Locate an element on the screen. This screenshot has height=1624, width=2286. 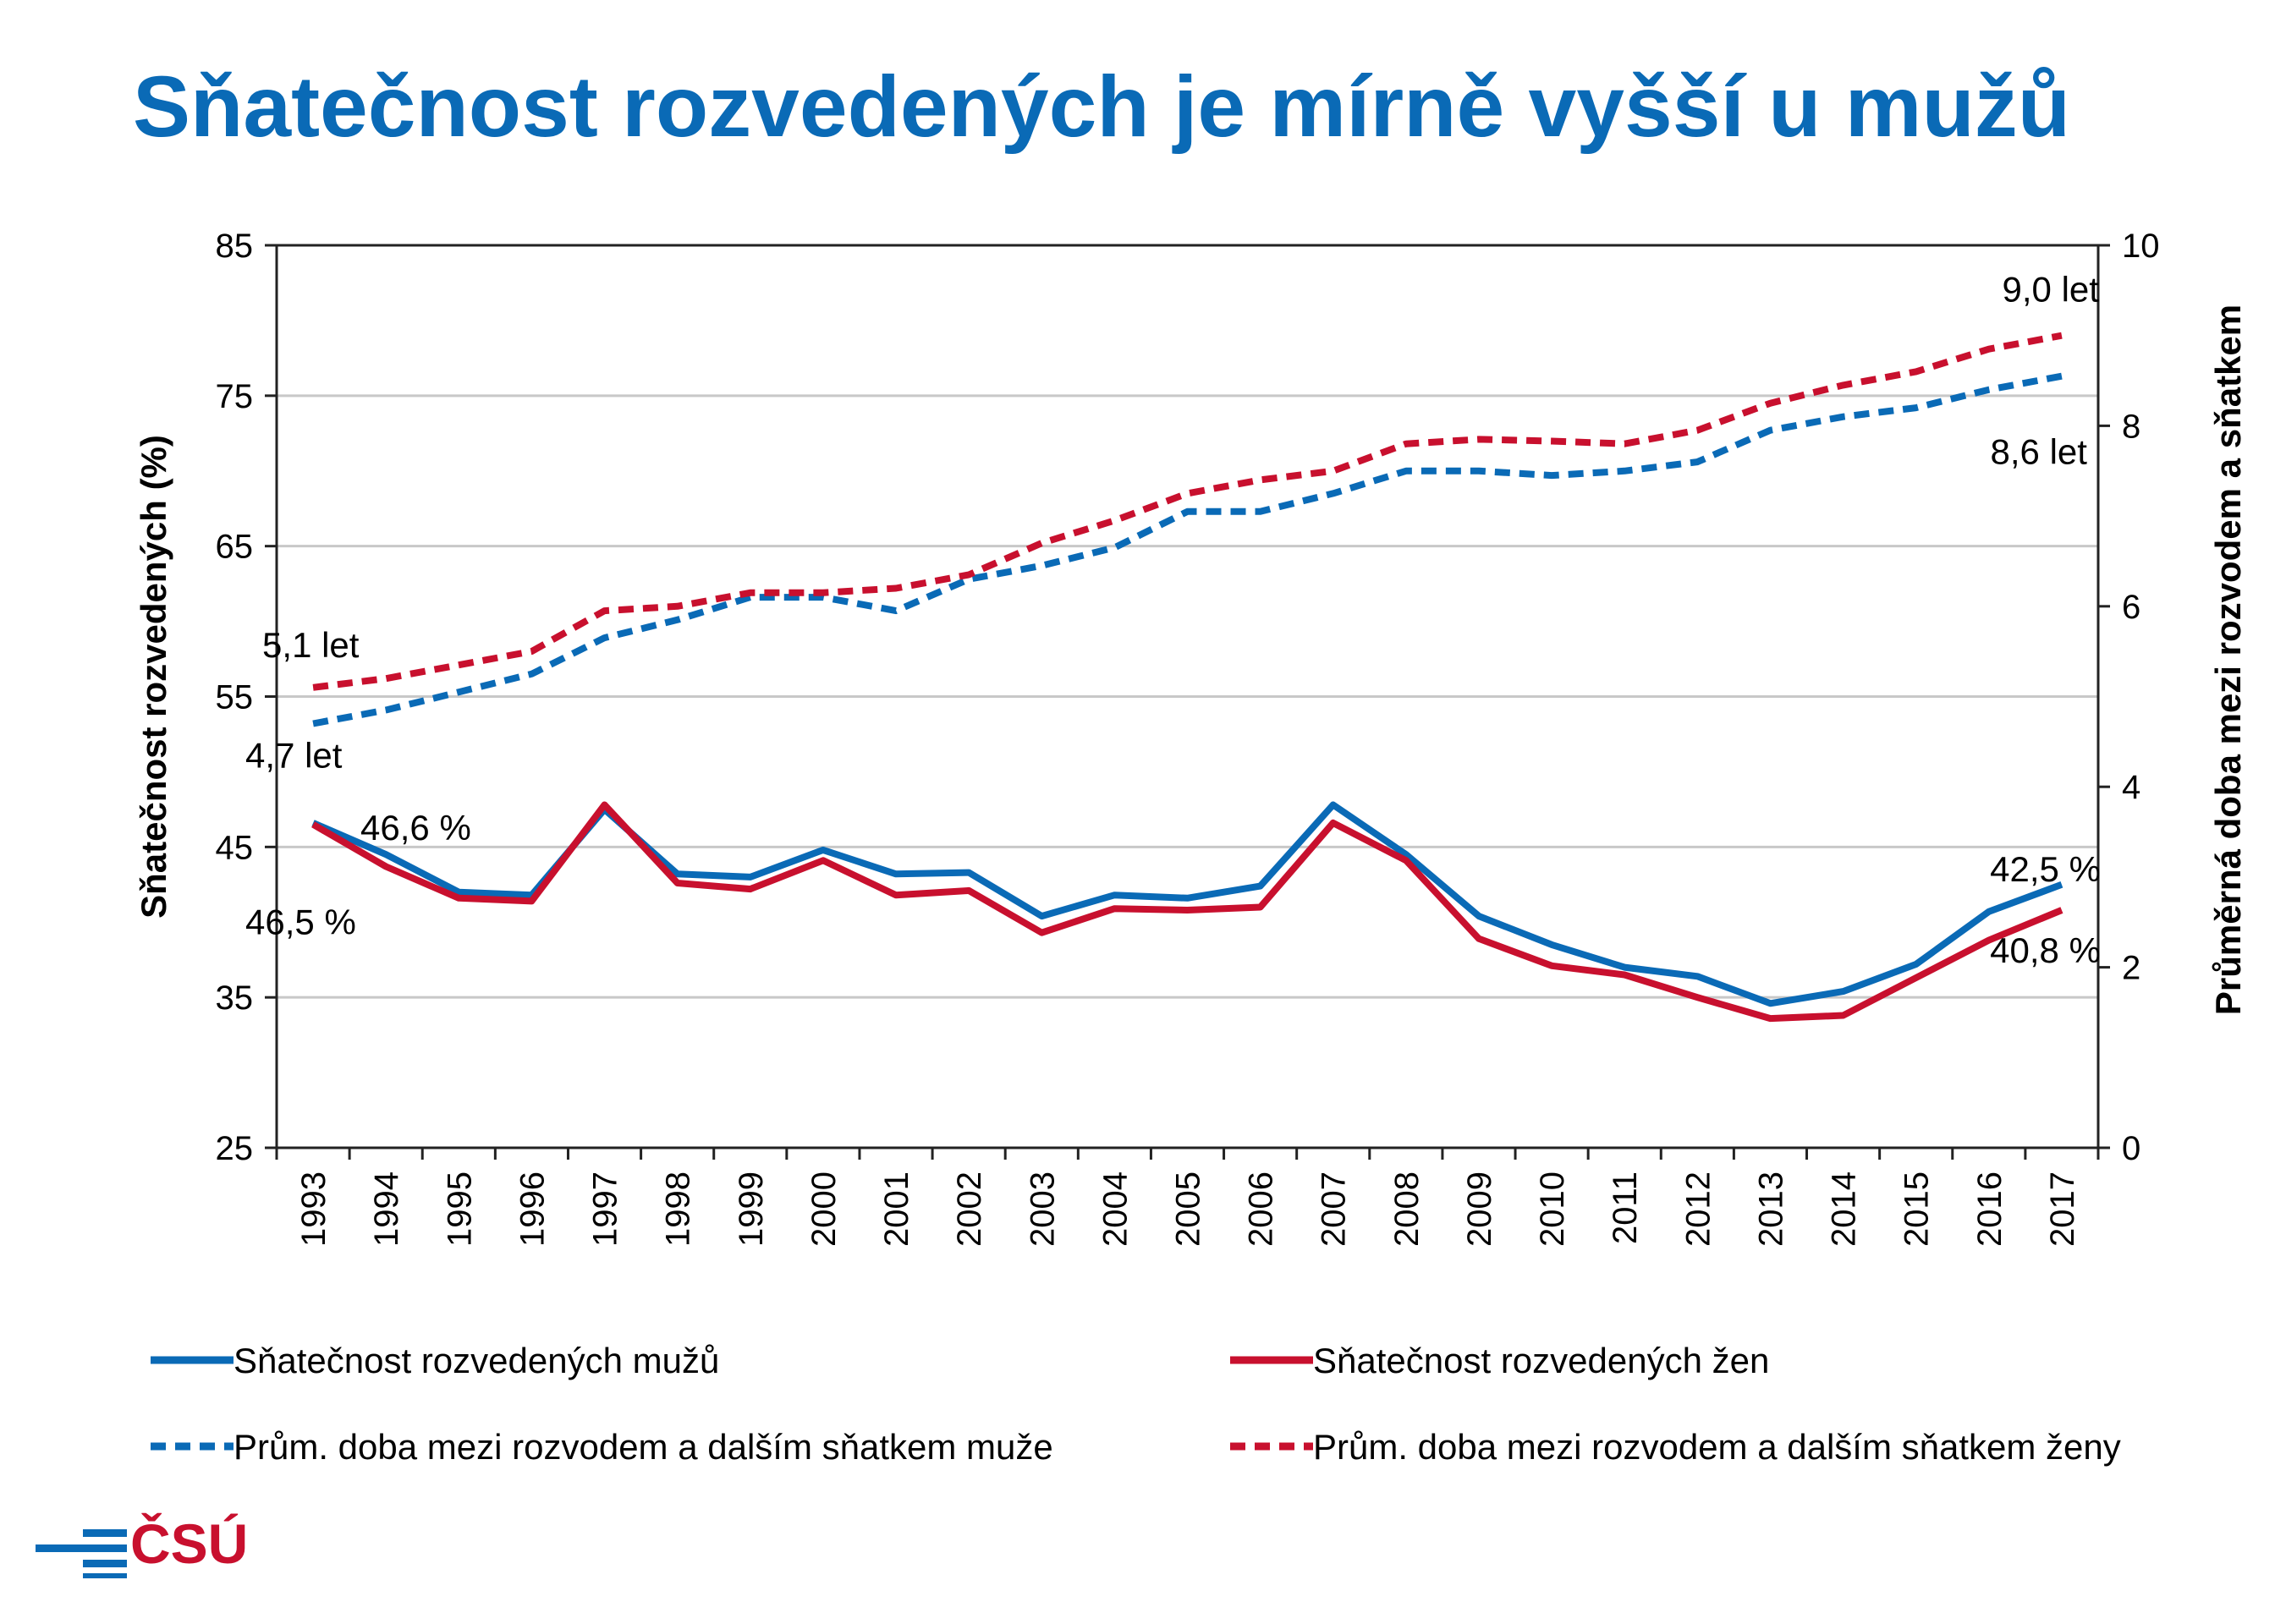
y-tick-label-55: 55 is located at coordinates (235, 698).